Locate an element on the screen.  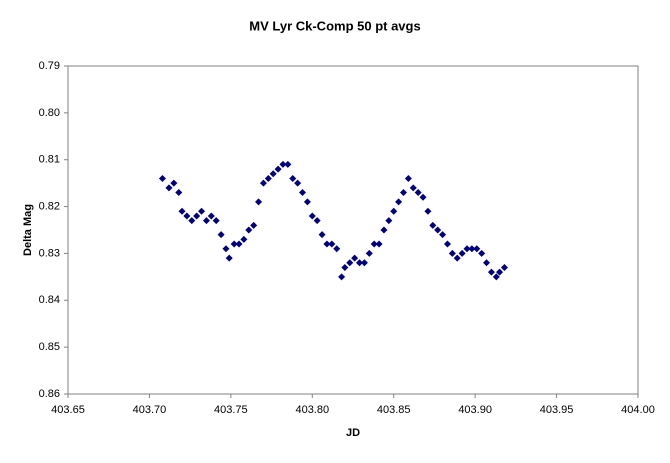
x-tick-label: 403.65 is located at coordinates (68, 410).